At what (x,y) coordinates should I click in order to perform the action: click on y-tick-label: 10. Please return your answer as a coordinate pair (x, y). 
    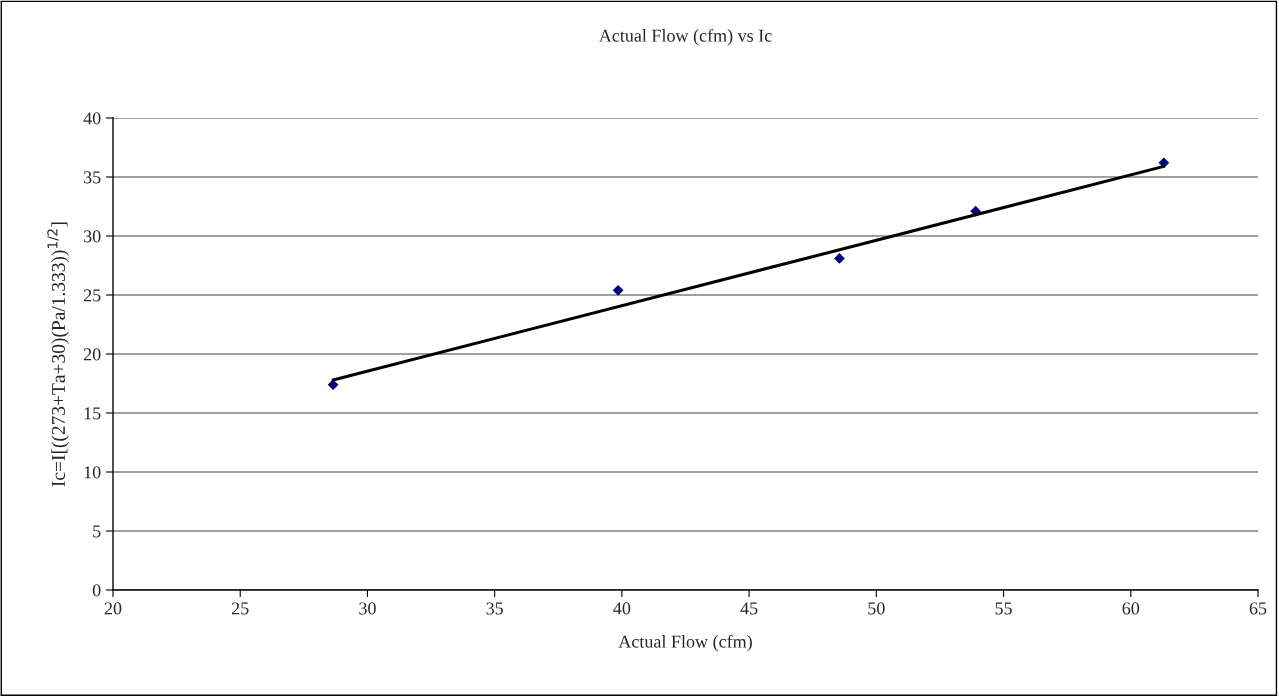
    Looking at the image, I should click on (92, 472).